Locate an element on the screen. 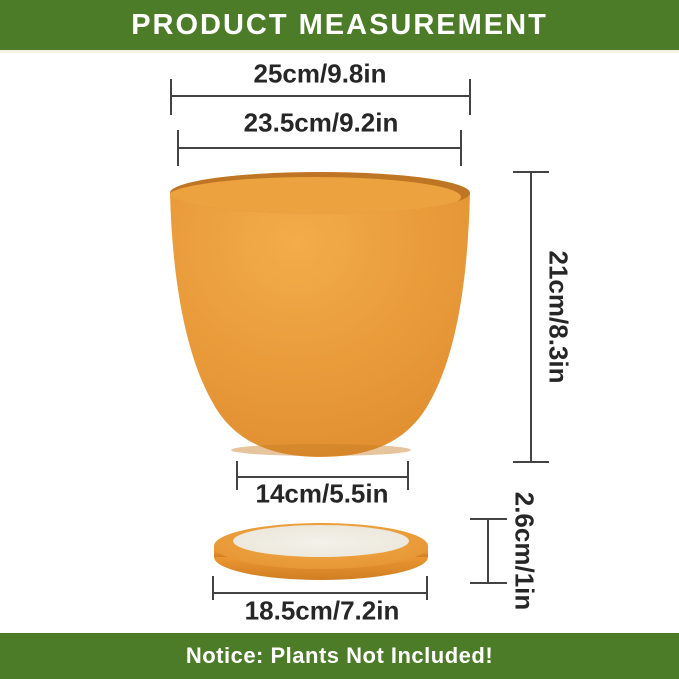 The width and height of the screenshot is (679, 679). header-banner: PRODUCT MEASUREMENT is located at coordinates (339, 26).